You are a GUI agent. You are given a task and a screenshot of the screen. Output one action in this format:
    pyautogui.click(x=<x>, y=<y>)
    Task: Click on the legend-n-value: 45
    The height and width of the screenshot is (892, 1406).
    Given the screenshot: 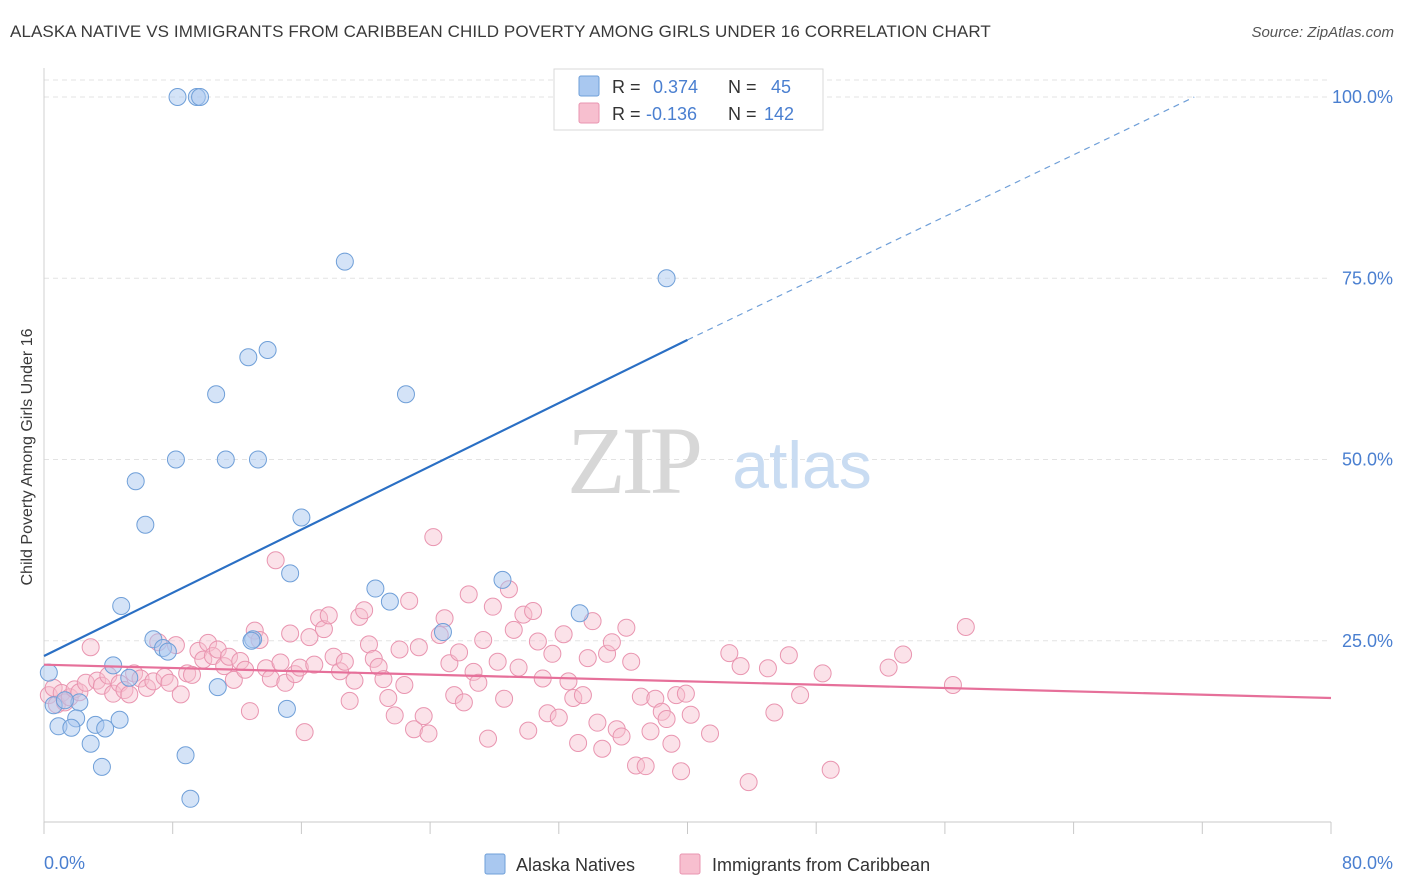 What is the action you would take?
    pyautogui.click(x=781, y=87)
    